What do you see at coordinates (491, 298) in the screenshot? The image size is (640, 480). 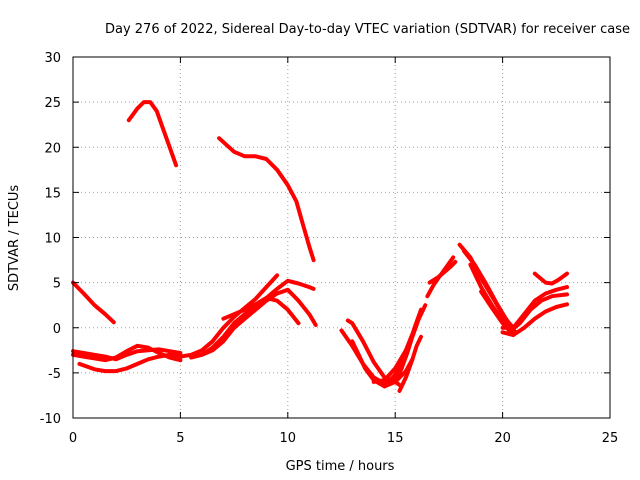 I see `series-line-s22` at bounding box center [491, 298].